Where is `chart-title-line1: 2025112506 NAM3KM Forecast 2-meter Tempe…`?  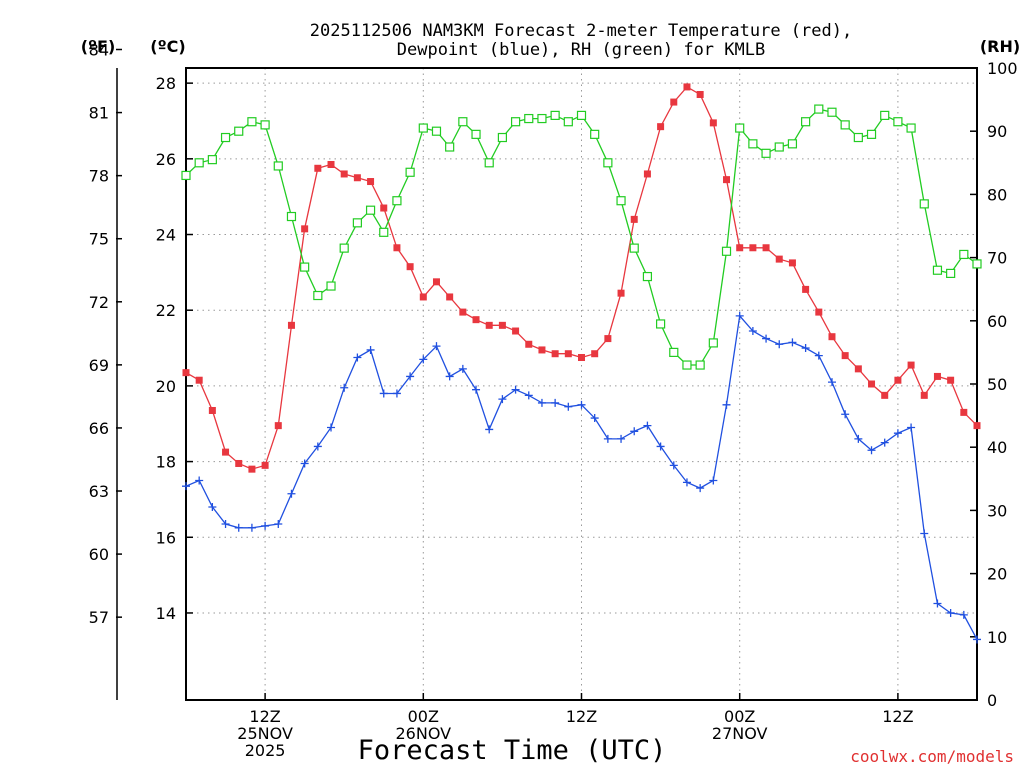
chart-title-line1: 2025112506 NAM3KM Forecast 2-meter Tempe… is located at coordinates (581, 31).